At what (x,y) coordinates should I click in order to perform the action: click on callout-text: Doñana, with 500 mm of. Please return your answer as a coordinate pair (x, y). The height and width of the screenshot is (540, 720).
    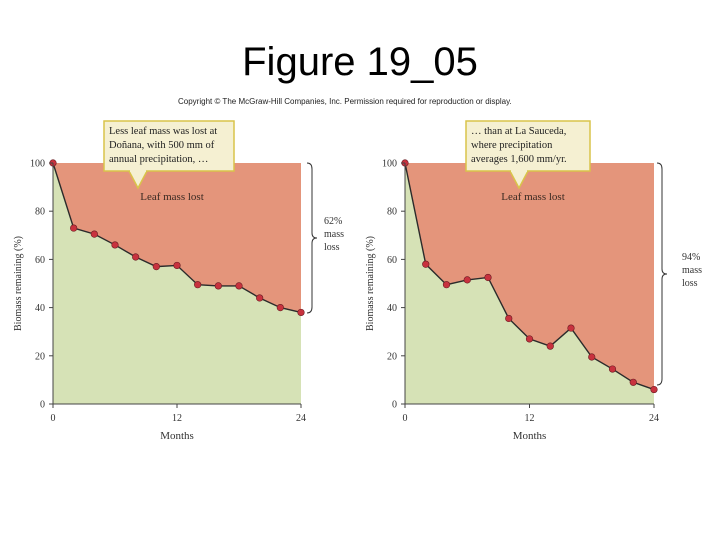
    Looking at the image, I should click on (162, 145).